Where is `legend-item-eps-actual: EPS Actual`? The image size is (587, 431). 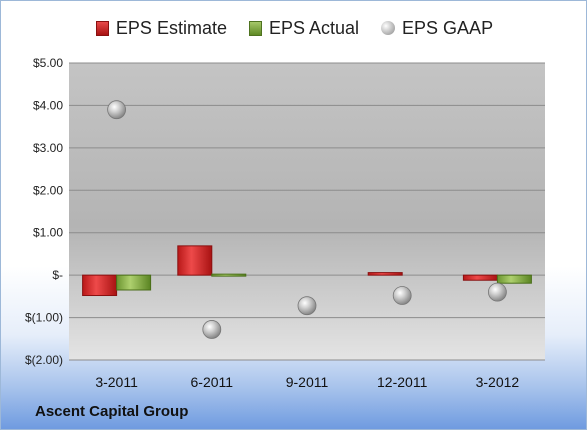 legend-item-eps-actual: EPS Actual is located at coordinates (304, 28).